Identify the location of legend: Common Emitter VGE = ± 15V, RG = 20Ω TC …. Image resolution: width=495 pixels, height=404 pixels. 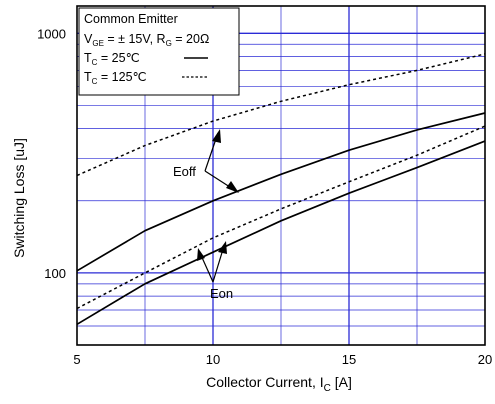
(159, 51).